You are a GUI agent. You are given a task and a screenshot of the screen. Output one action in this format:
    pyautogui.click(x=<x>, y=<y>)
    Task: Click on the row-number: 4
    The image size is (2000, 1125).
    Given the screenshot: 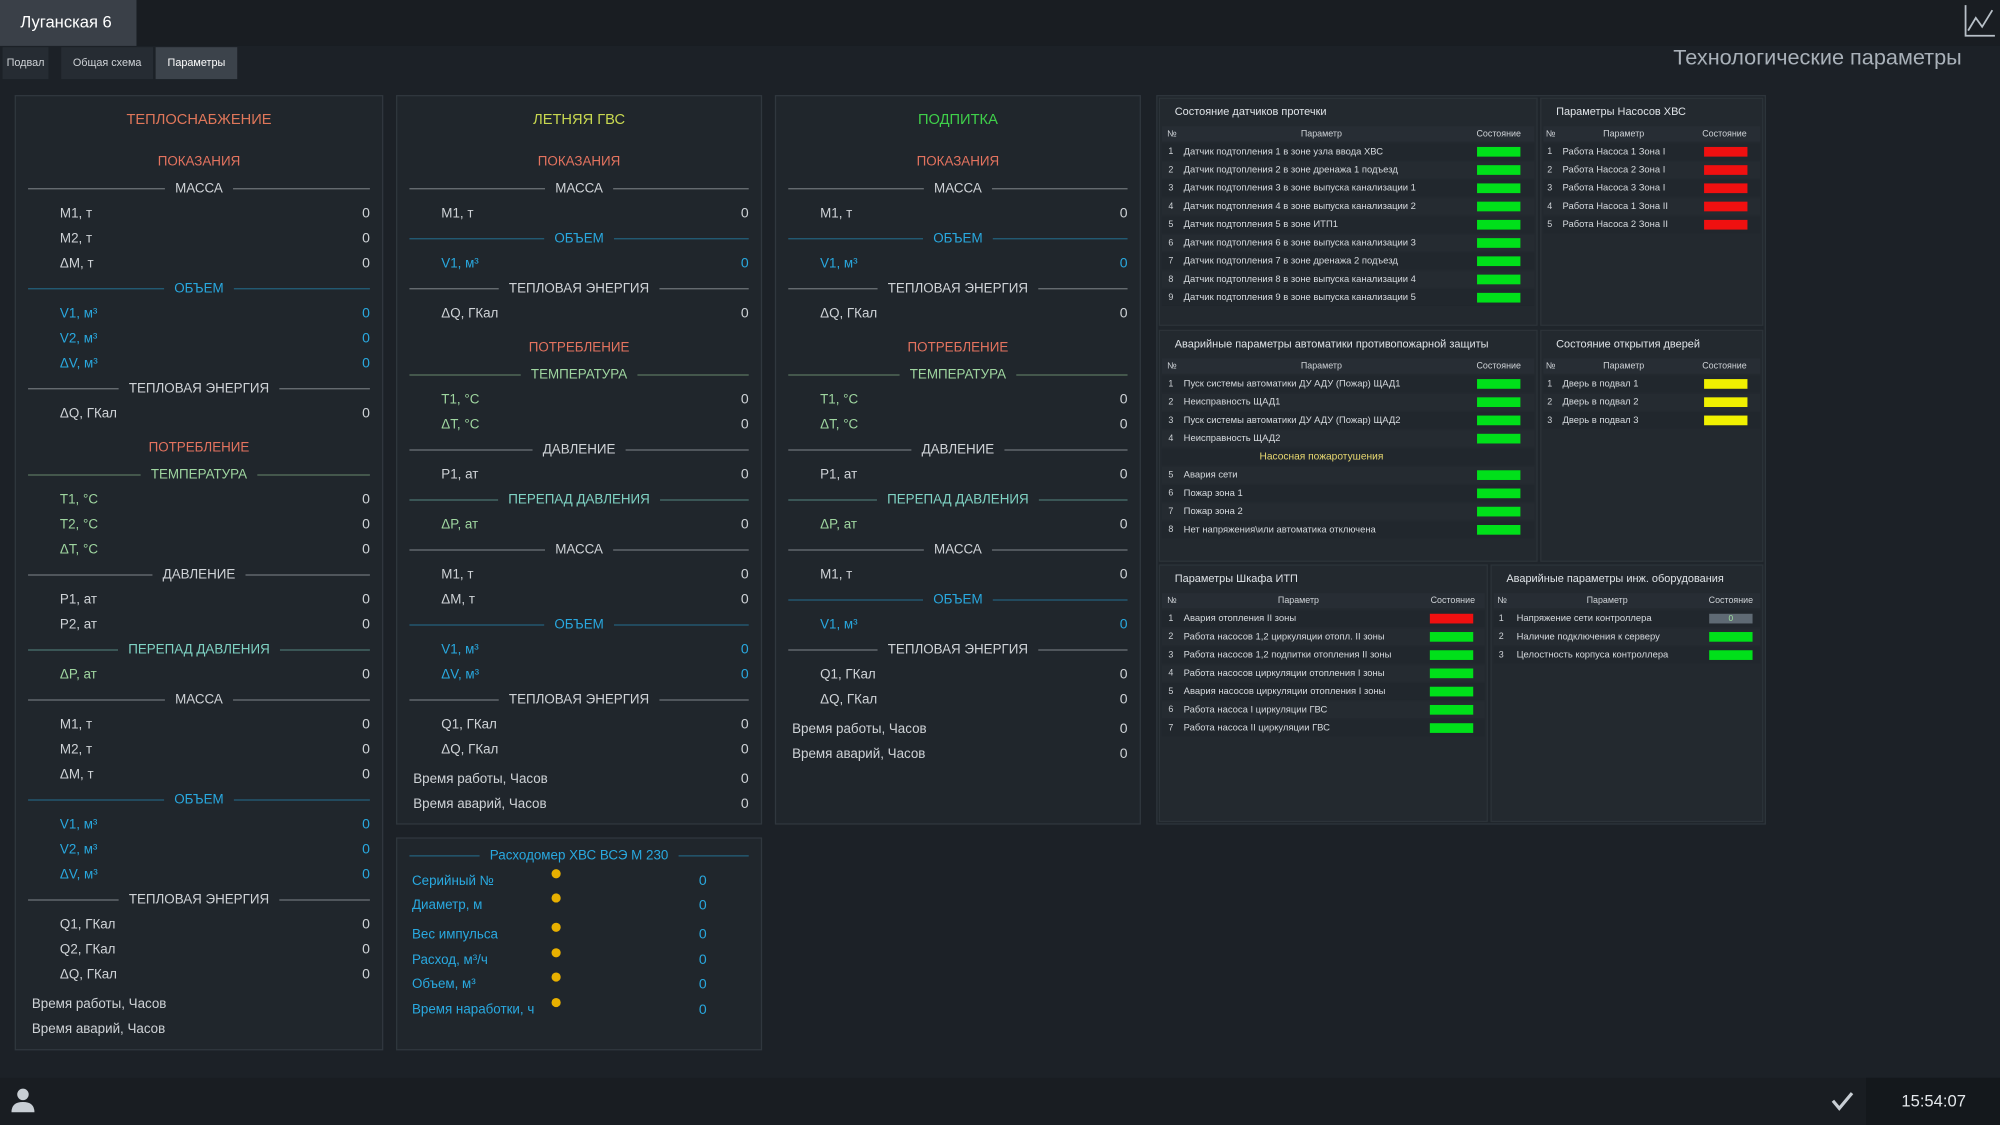 What is the action you would take?
    pyautogui.click(x=1170, y=438)
    